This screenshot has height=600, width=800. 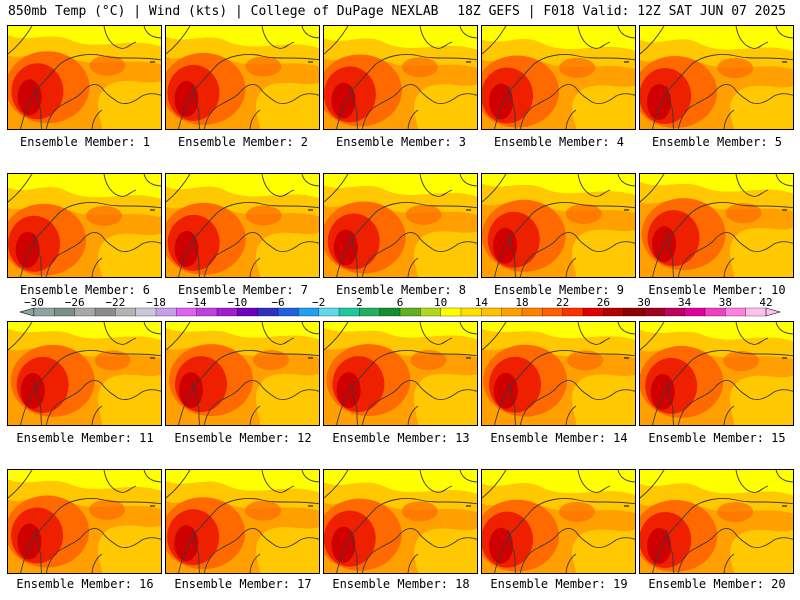 I want to click on colorbar-tick-label: 34, so click(x=685, y=302).